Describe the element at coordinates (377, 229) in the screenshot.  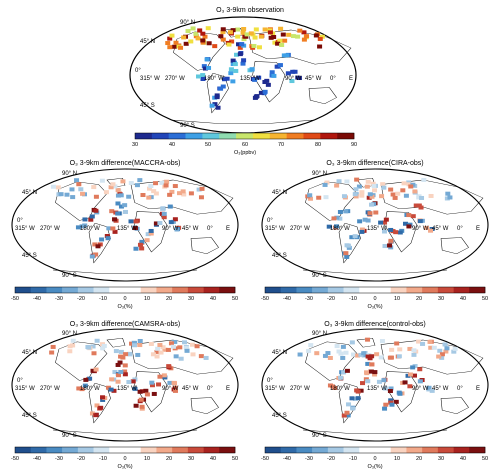
I see `lon-label: 135° W` at that location.